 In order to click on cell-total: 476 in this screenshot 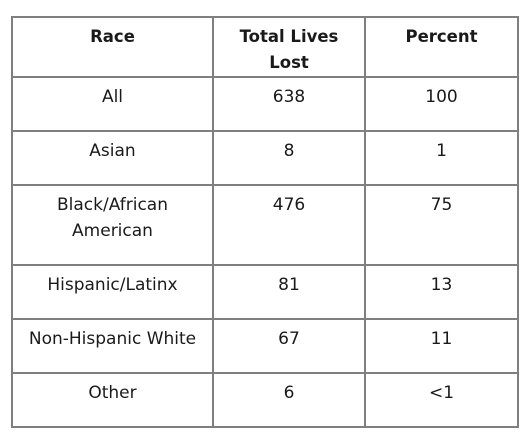, I will do `click(289, 225)`.